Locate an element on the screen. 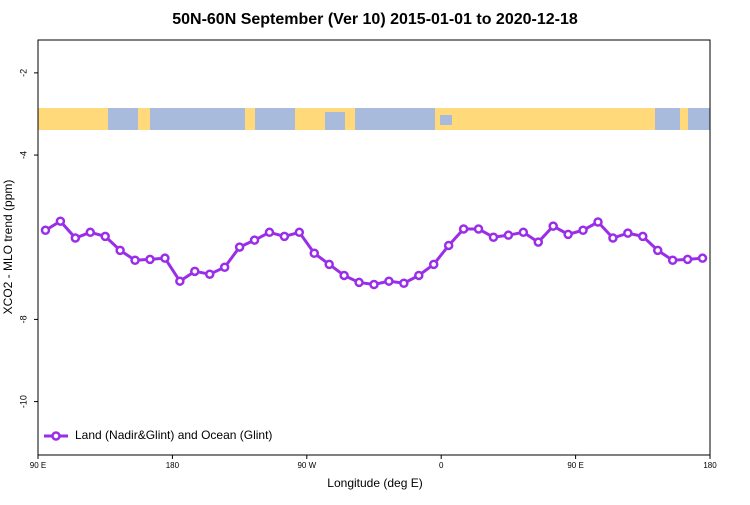 Image resolution: width=750 pixels, height=505 pixels. x-axis-label: Longitude (deg E) is located at coordinates (374, 483).